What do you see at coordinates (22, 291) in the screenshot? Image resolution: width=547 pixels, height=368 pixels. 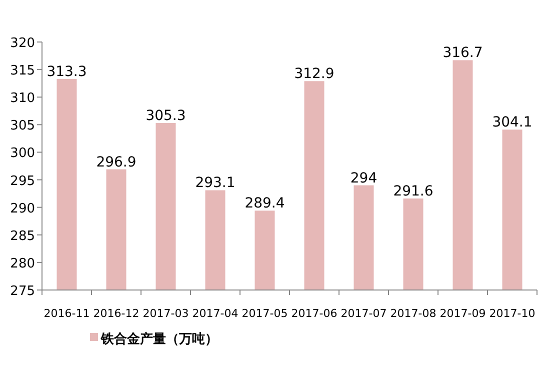 I see `y-tick-label: 275` at bounding box center [22, 291].